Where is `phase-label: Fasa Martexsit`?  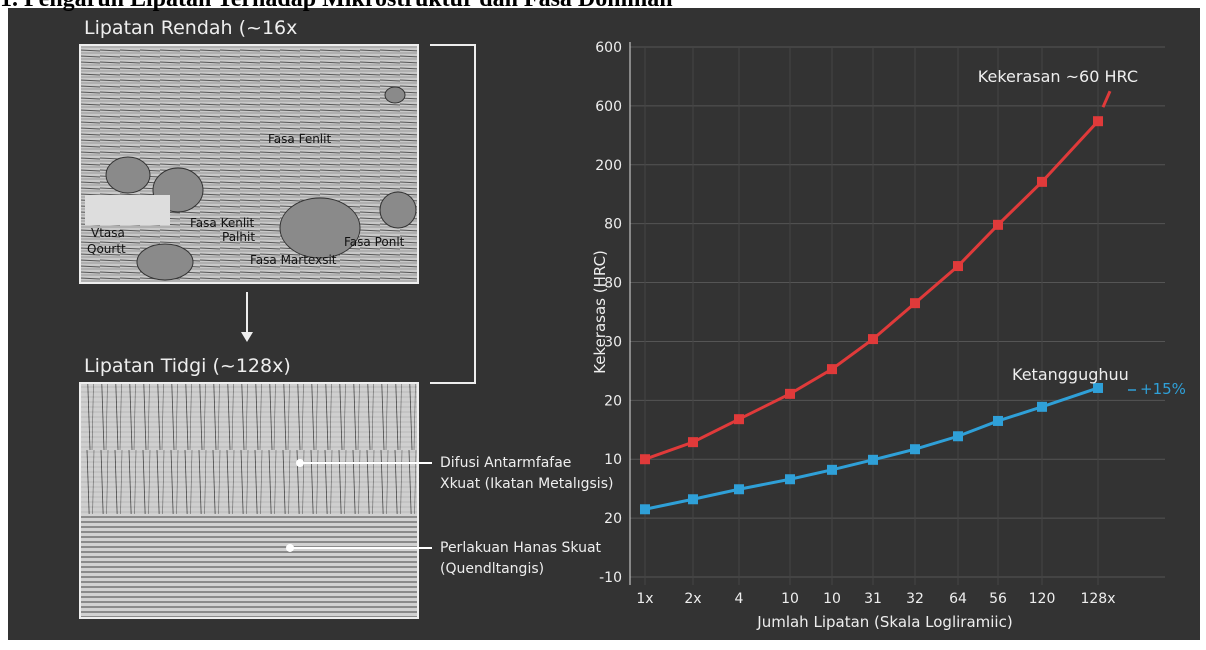 phase-label: Fasa Martexsit is located at coordinates (293, 260).